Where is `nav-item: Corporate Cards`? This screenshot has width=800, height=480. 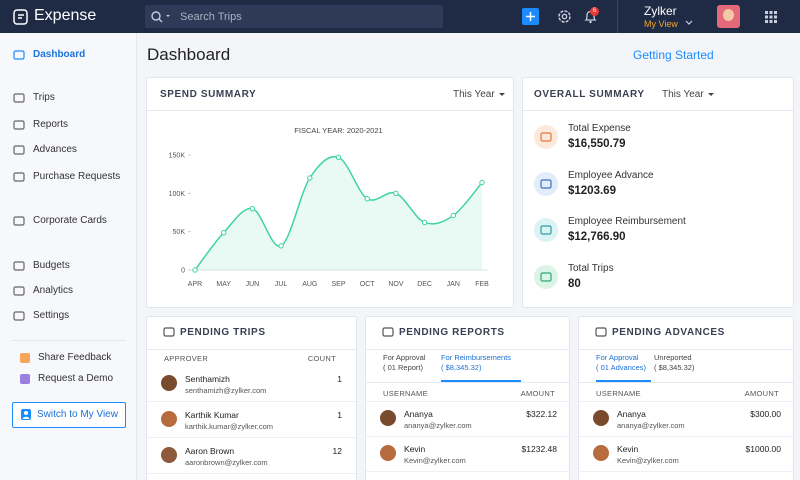 nav-item: Corporate Cards is located at coordinates (68, 221).